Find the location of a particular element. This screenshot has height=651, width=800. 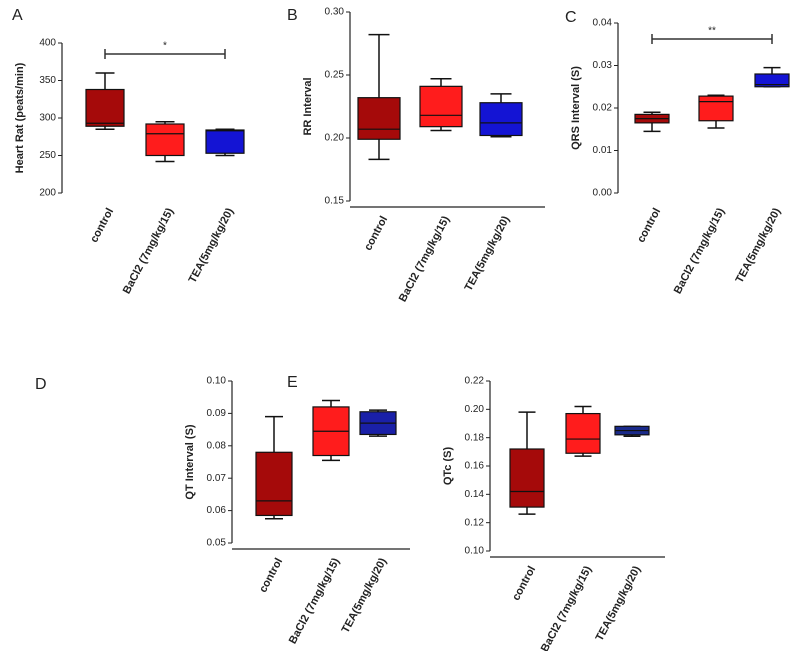

y-tick-label: 300 is located at coordinates (47, 118).